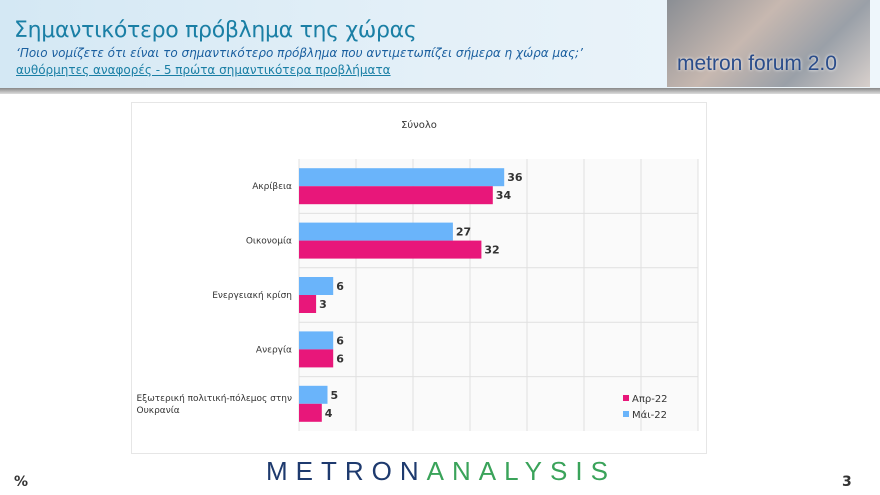 The width and height of the screenshot is (880, 495). Describe the element at coordinates (440, 91) in the screenshot. I see `header-divider` at that location.